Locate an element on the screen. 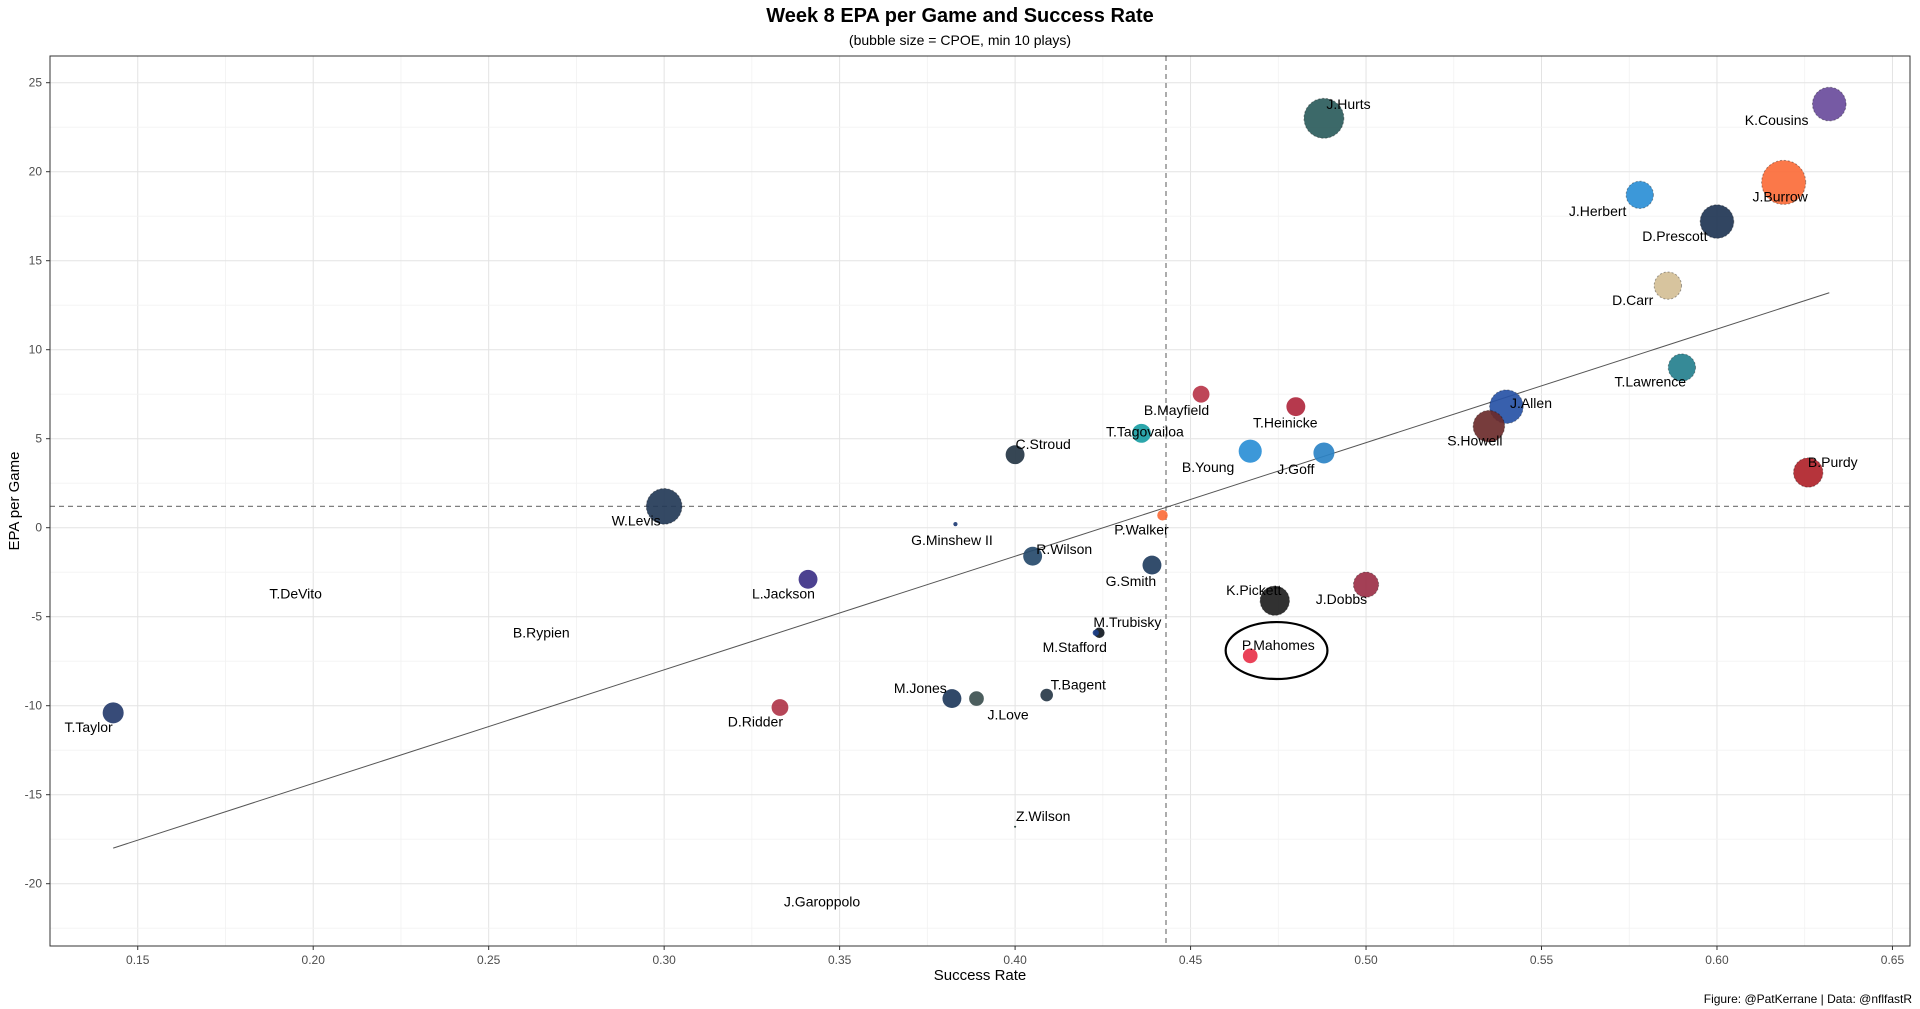 The image size is (1920, 1009). highlight-ellipse is located at coordinates (1276, 650).